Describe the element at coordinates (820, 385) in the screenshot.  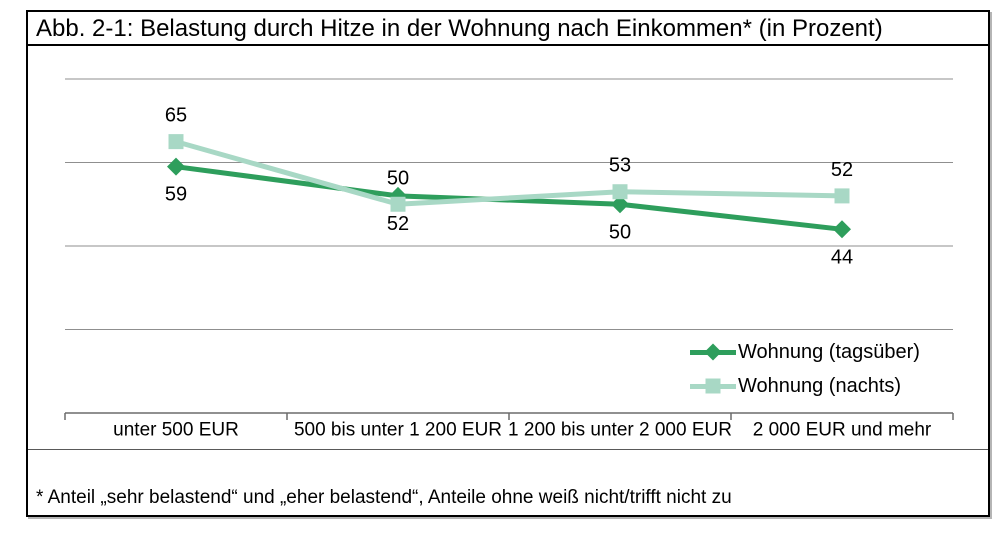
I see `legend-label-nachts: Wohnung (nachts)` at that location.